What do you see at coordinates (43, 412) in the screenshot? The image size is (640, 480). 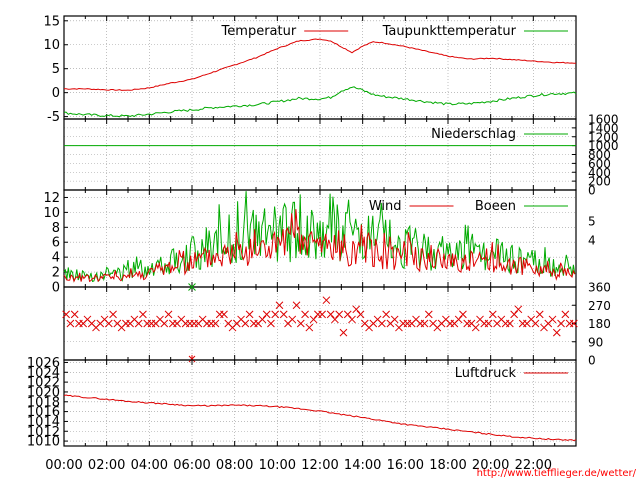 I see `y-tick-label: 1016` at bounding box center [43, 412].